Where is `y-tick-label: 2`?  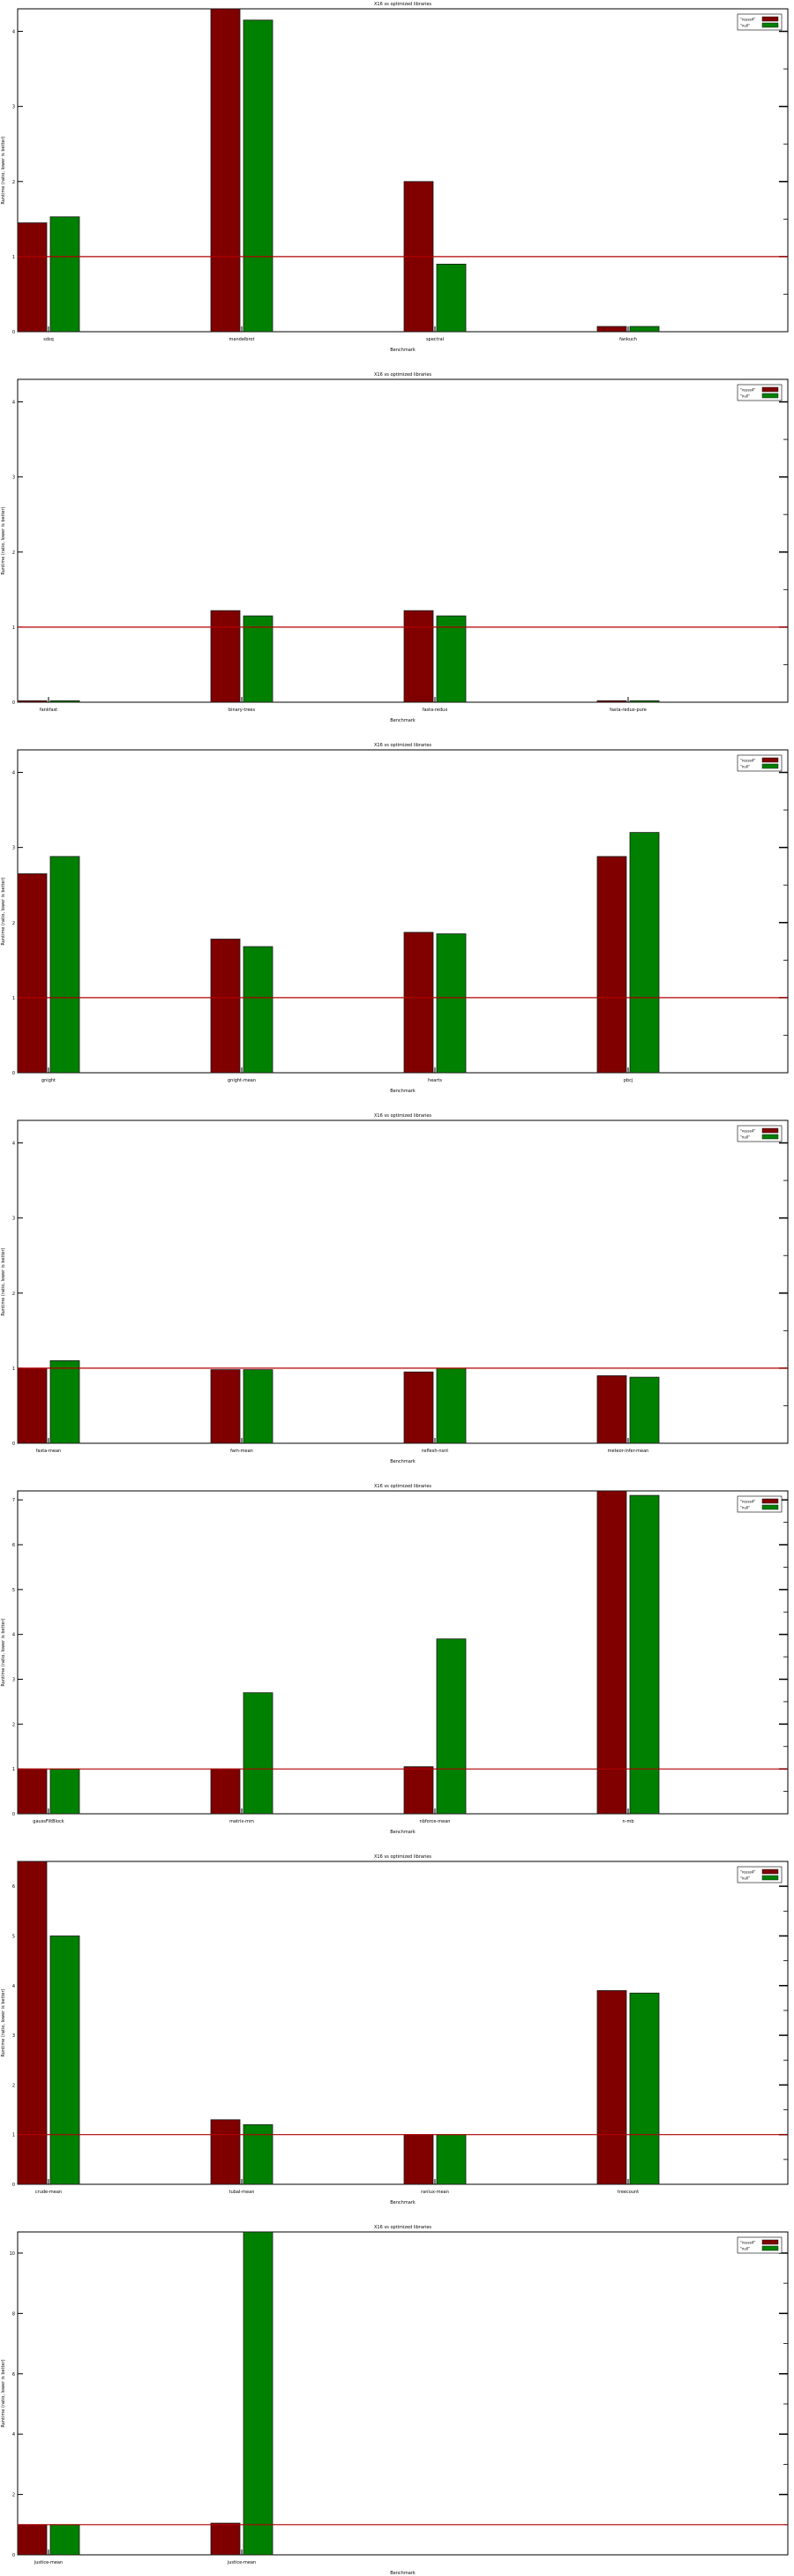
y-tick-label: 2 is located at coordinates (13, 553).